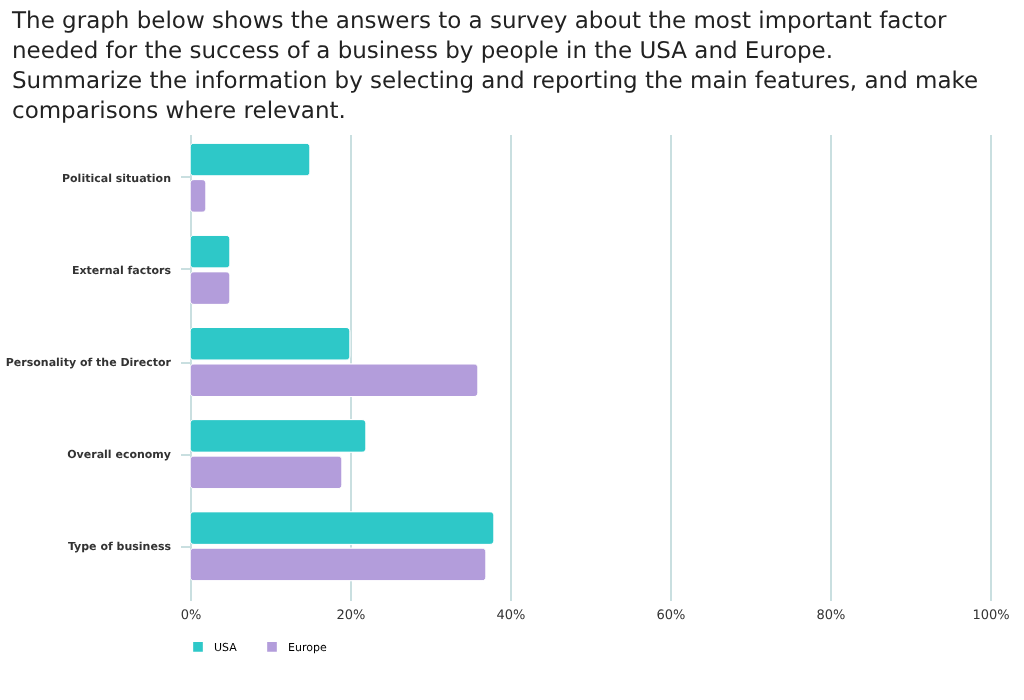 The image size is (1024, 700). What do you see at coordinates (496, 96) in the screenshot?
I see `chart-subtitle: Summarize the information by selecting and reporting the main features, and make comparisons where relevant.` at bounding box center [496, 96].